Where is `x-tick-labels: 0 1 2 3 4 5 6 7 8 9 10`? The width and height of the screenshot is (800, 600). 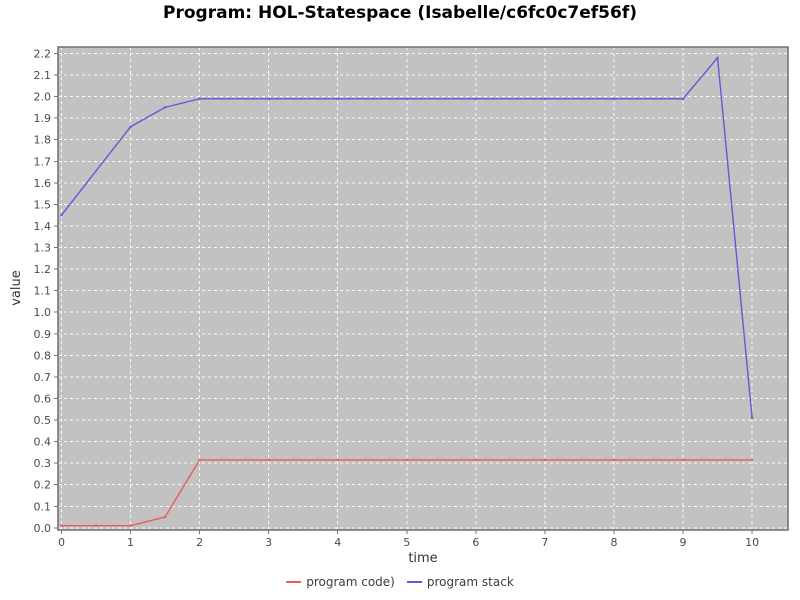
x-tick-labels: 0 1 2 3 4 5 6 7 8 9 10 is located at coordinates (408, 542).